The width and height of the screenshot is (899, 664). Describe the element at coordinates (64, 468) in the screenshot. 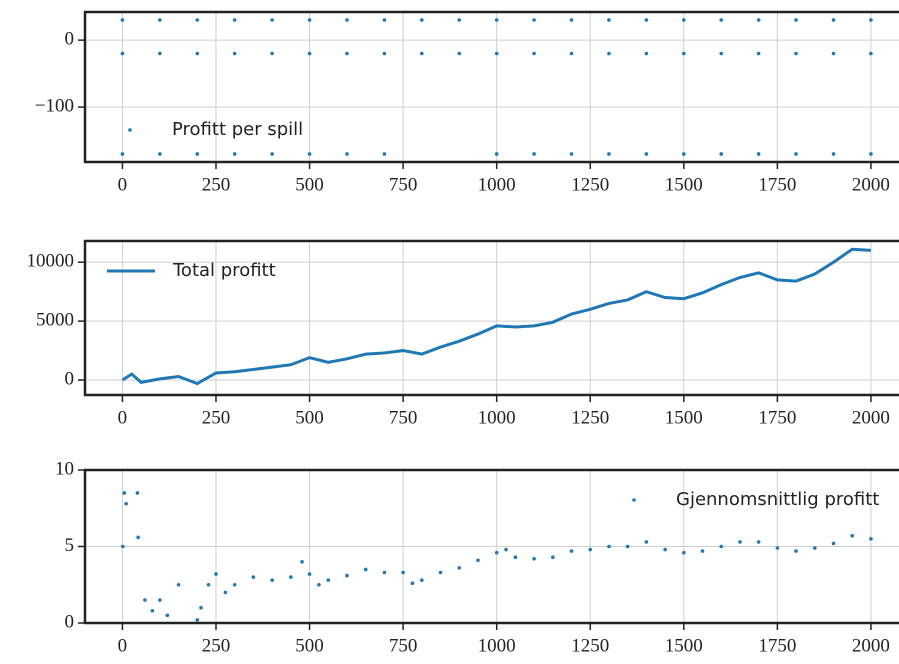

I see `y-tick-label: 10` at that location.